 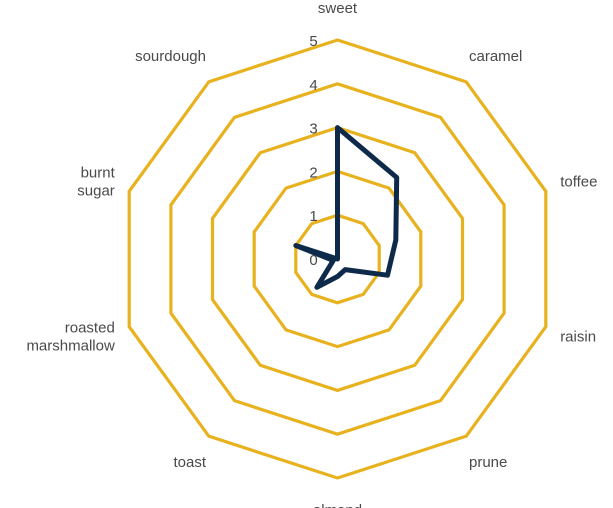 I want to click on tick-label-2: 2, so click(x=313, y=172).